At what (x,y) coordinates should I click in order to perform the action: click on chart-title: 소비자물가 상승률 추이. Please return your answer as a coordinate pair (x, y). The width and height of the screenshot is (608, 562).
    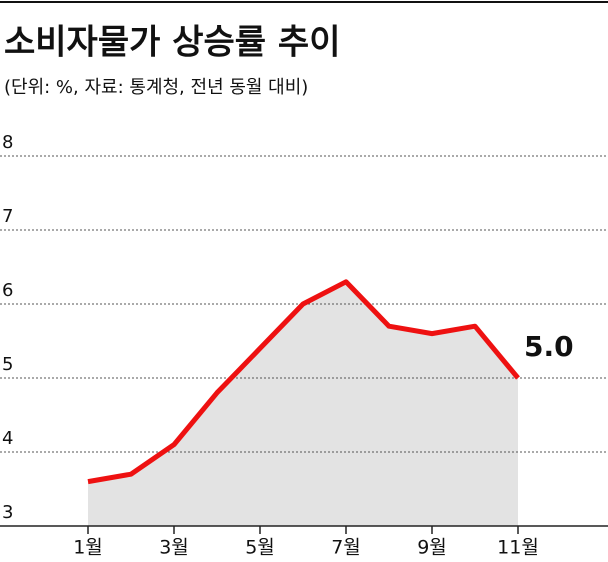
    Looking at the image, I should click on (172, 43).